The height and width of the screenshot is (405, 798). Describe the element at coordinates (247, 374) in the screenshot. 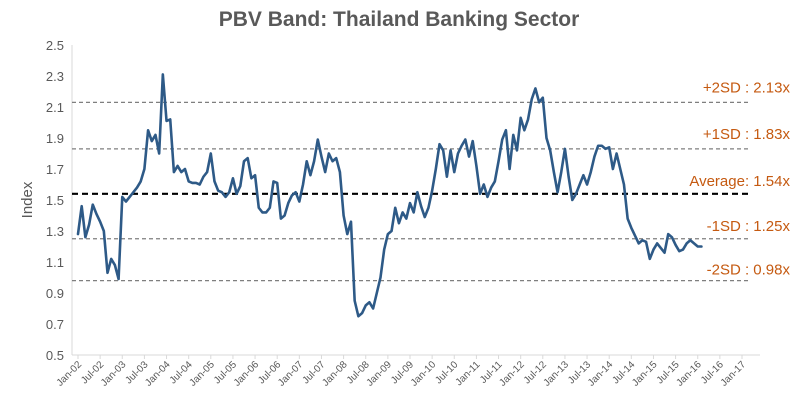

I see `x-tick-label: Jan-06` at that location.